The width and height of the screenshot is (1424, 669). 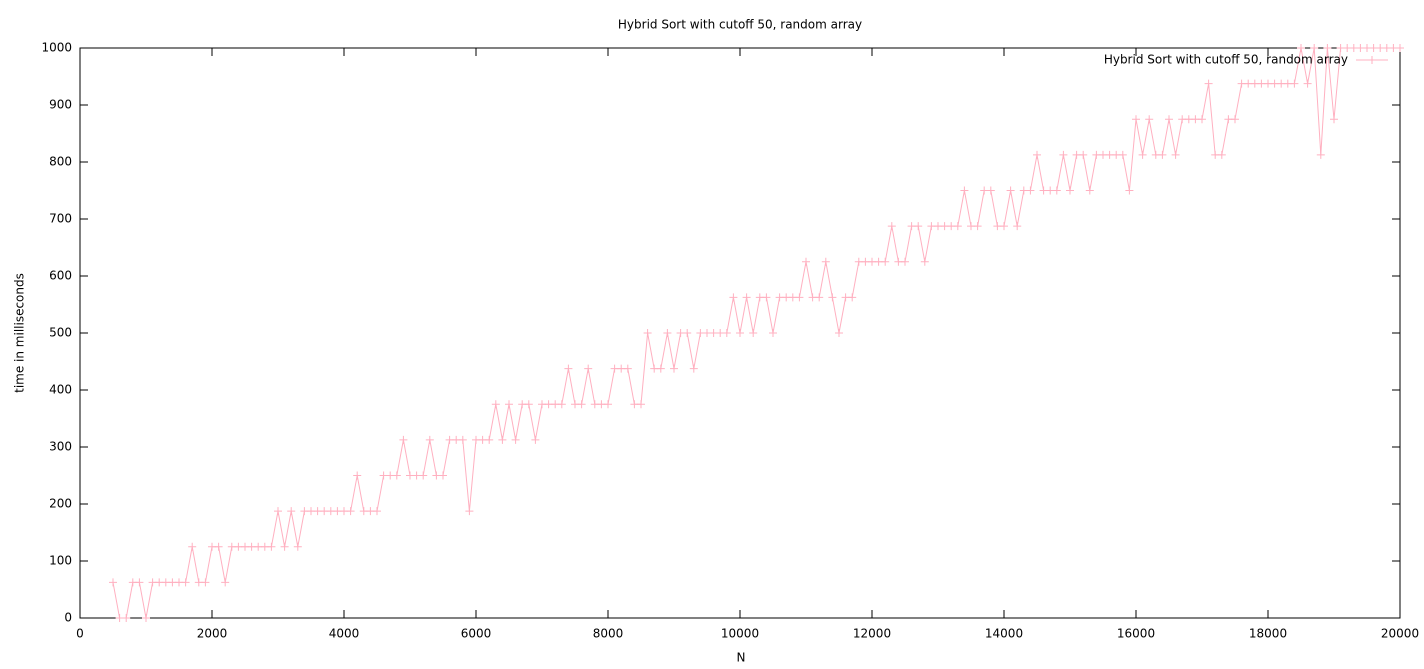 I want to click on legend-marker, so click(x=1372, y=60).